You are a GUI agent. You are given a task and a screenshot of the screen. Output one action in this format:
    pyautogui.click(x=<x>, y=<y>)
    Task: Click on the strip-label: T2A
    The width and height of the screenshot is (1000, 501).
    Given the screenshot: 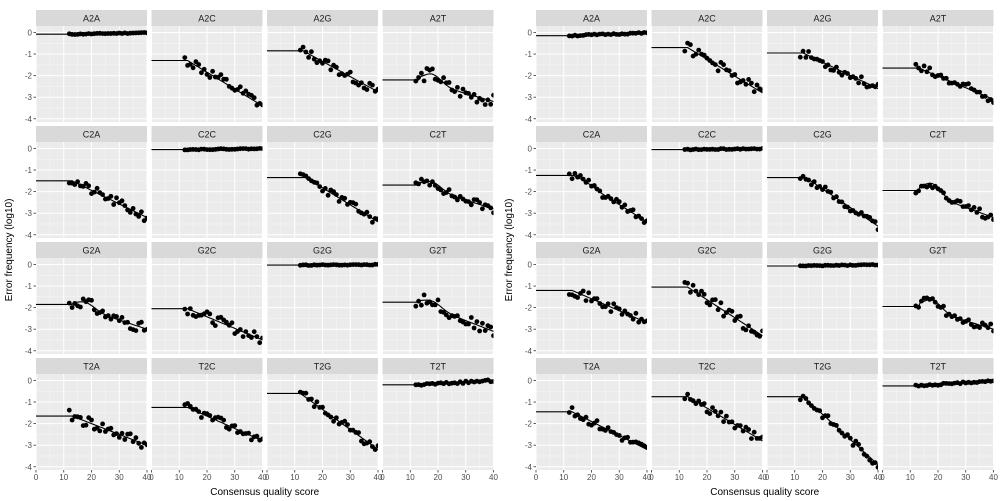 What is the action you would take?
    pyautogui.click(x=91, y=367)
    